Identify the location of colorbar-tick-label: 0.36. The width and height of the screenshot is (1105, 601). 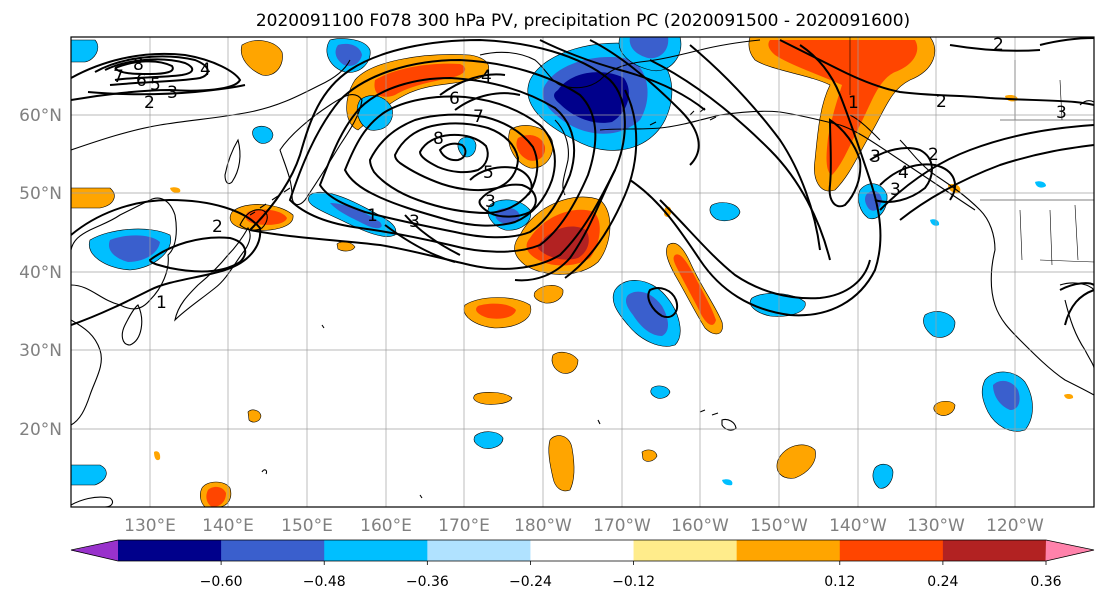
(1045, 582).